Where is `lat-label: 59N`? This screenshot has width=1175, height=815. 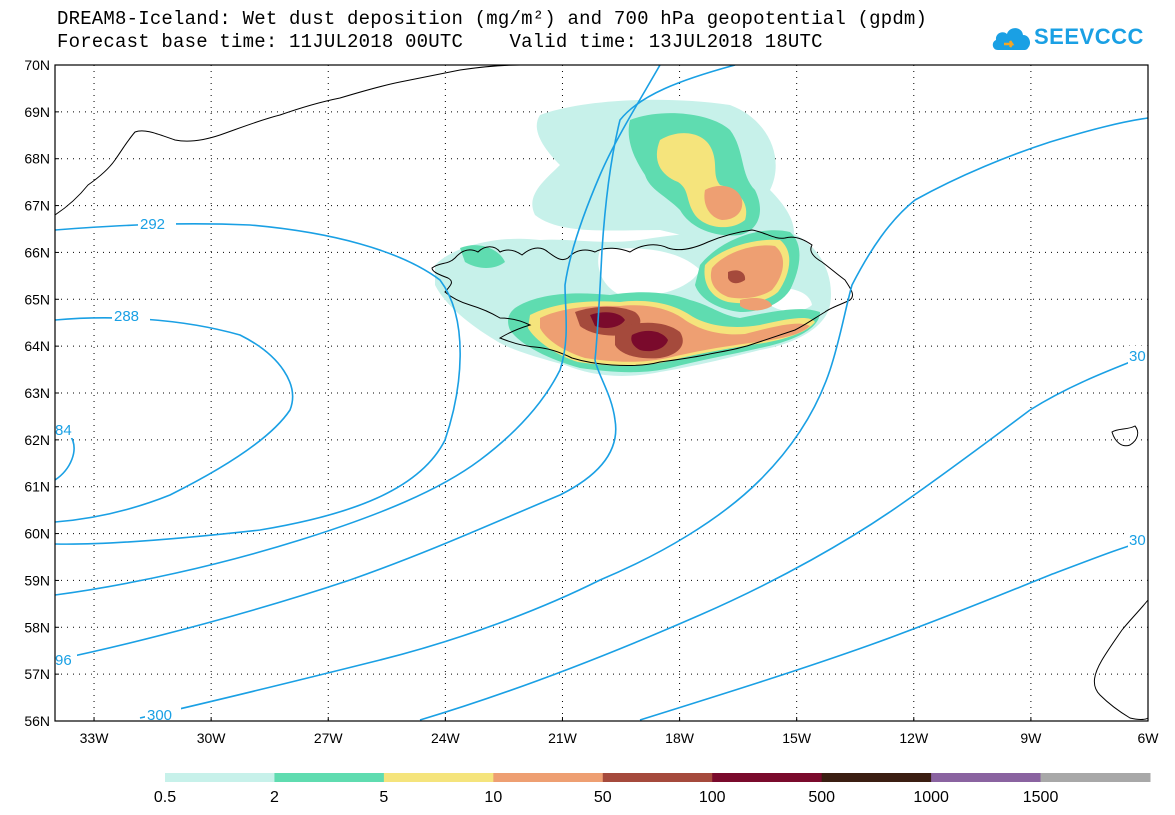 lat-label: 59N is located at coordinates (37, 580).